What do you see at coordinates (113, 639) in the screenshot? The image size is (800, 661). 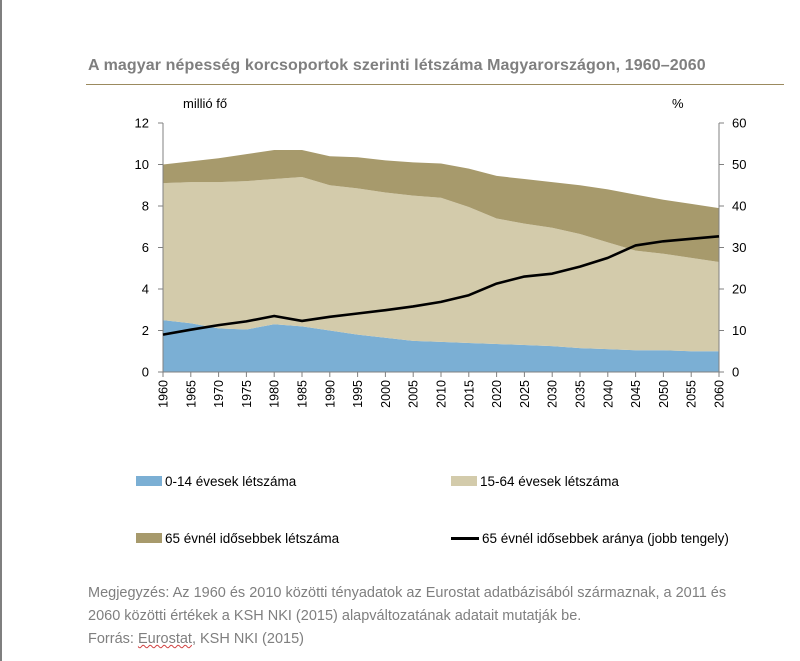 I see `source-prefix: Forrás:` at bounding box center [113, 639].